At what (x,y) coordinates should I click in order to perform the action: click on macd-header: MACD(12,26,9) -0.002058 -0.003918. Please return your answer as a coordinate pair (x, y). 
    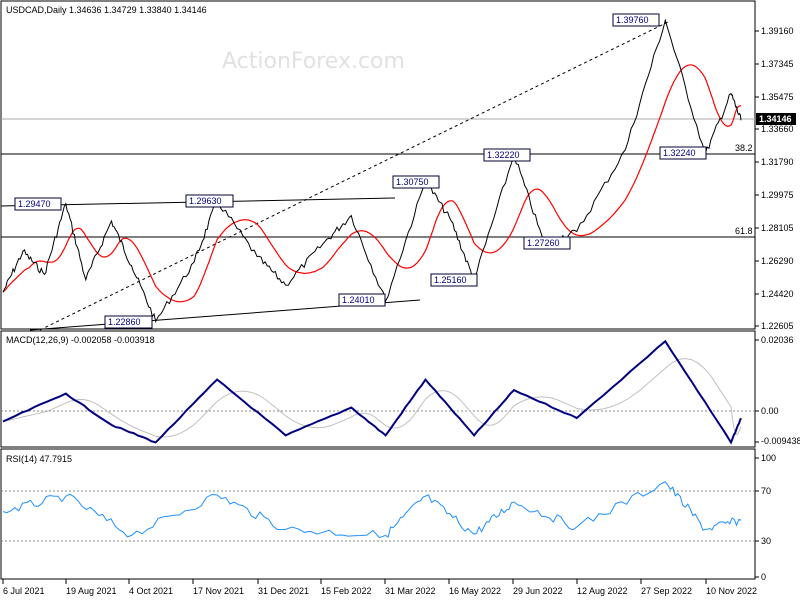
    Looking at the image, I should click on (80, 340).